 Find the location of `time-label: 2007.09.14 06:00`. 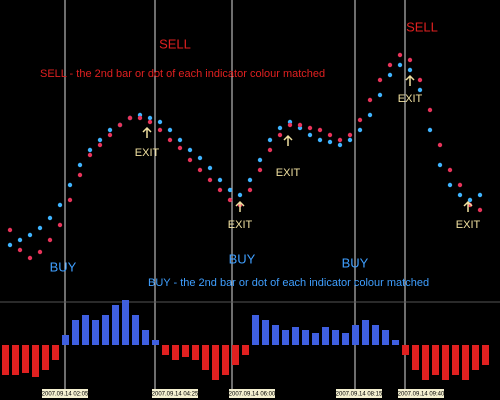

time-label: 2007.09.14 06:00 is located at coordinates (252, 395).